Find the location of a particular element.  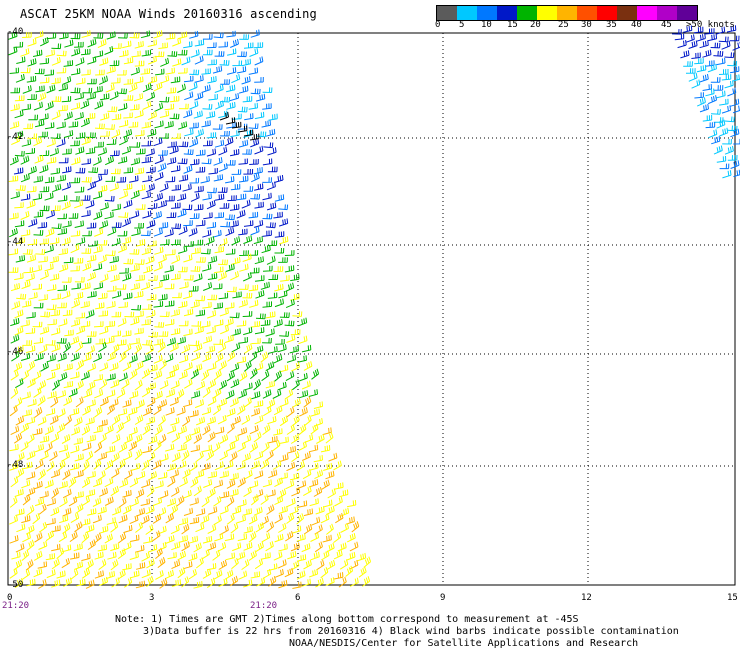

longitude-label: 0 is located at coordinates (10, 598).